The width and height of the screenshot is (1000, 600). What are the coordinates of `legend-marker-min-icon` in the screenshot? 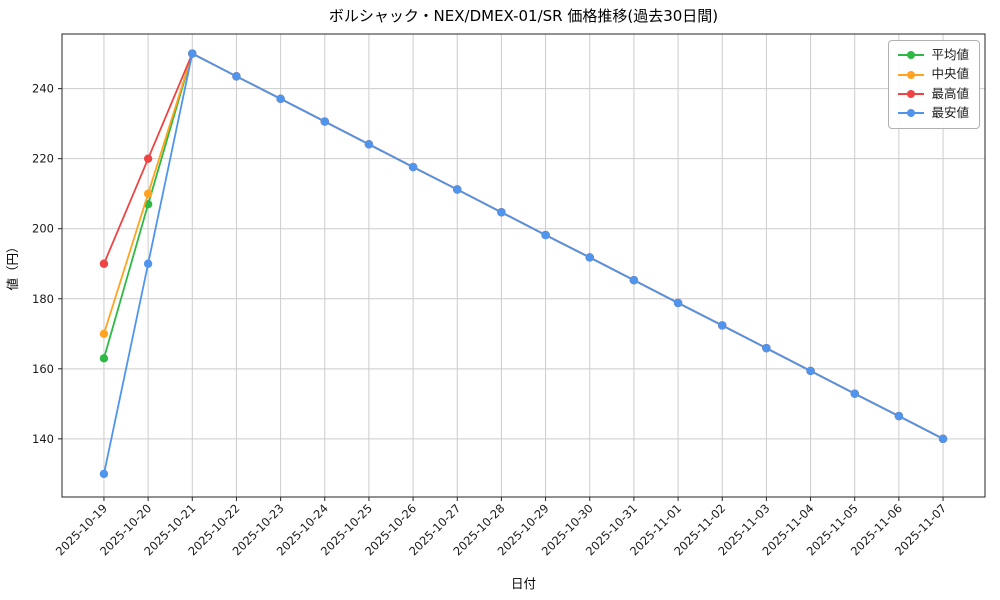 It's located at (911, 113).